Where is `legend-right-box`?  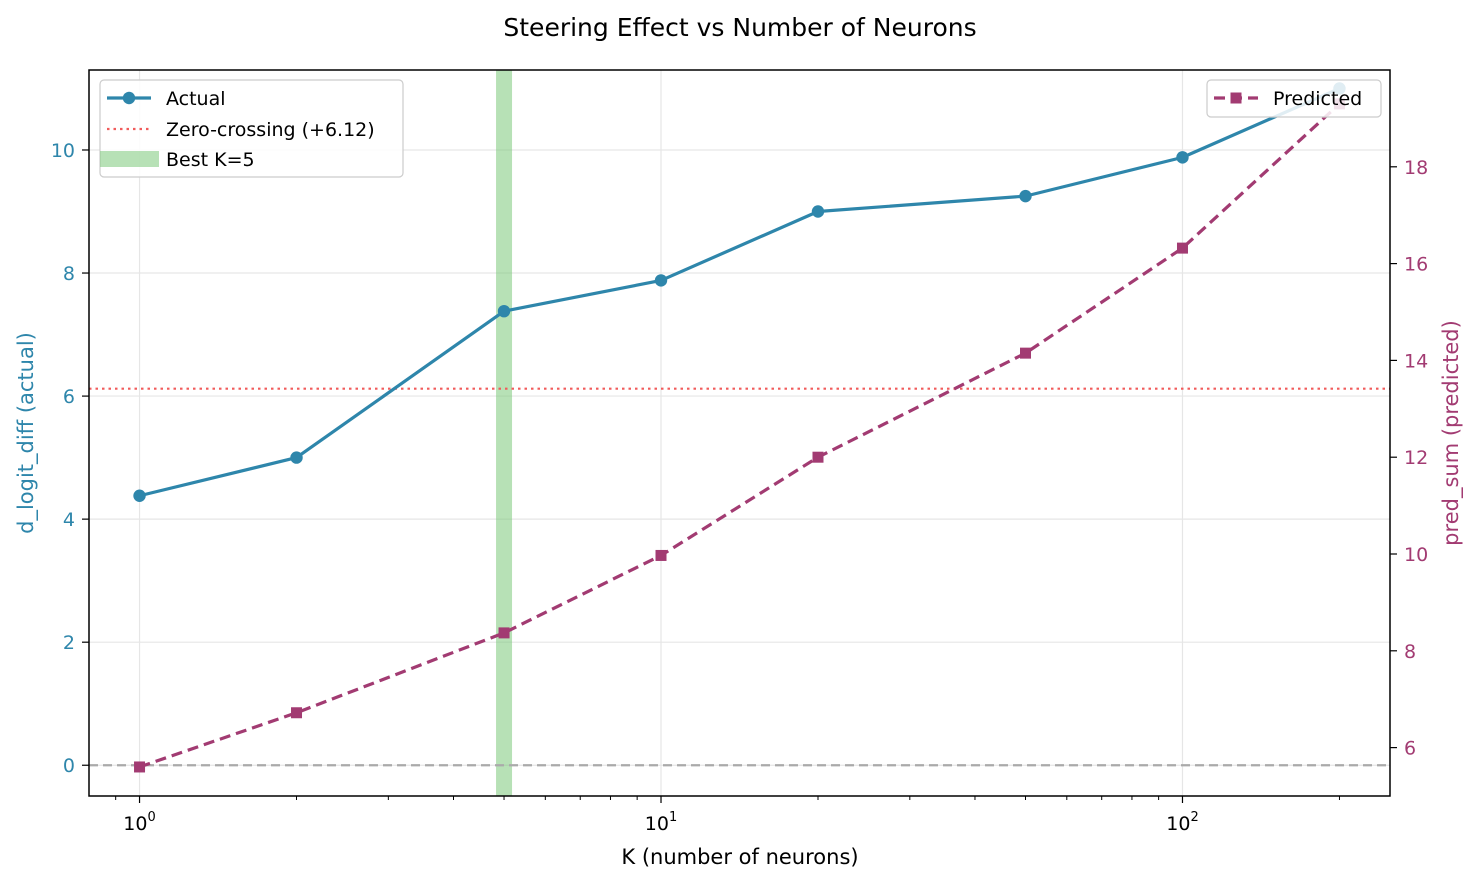
legend-right-box is located at coordinates (1294, 98).